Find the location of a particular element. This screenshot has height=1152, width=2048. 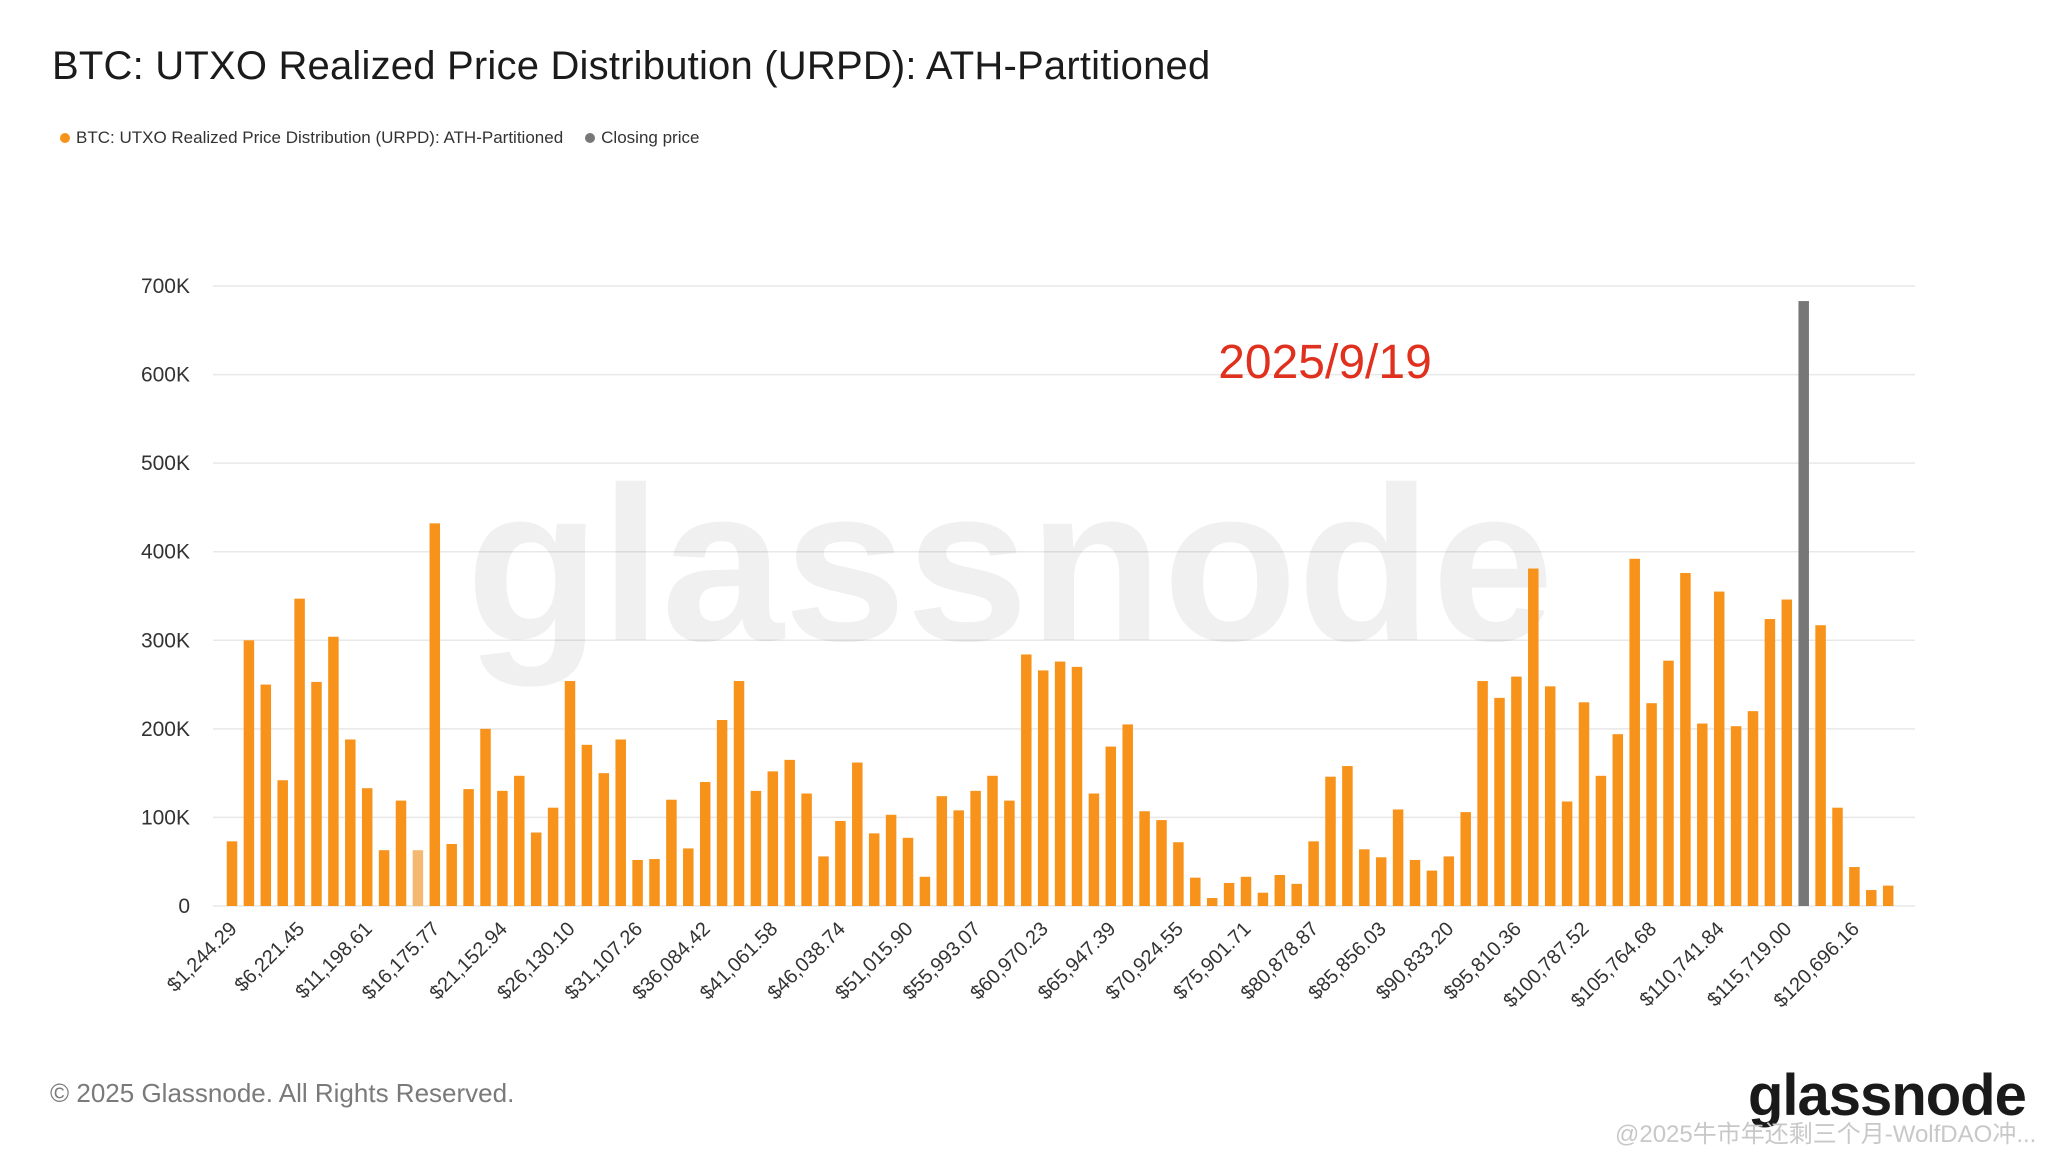

legend-item-closing-price: Closing price is located at coordinates (642, 138).